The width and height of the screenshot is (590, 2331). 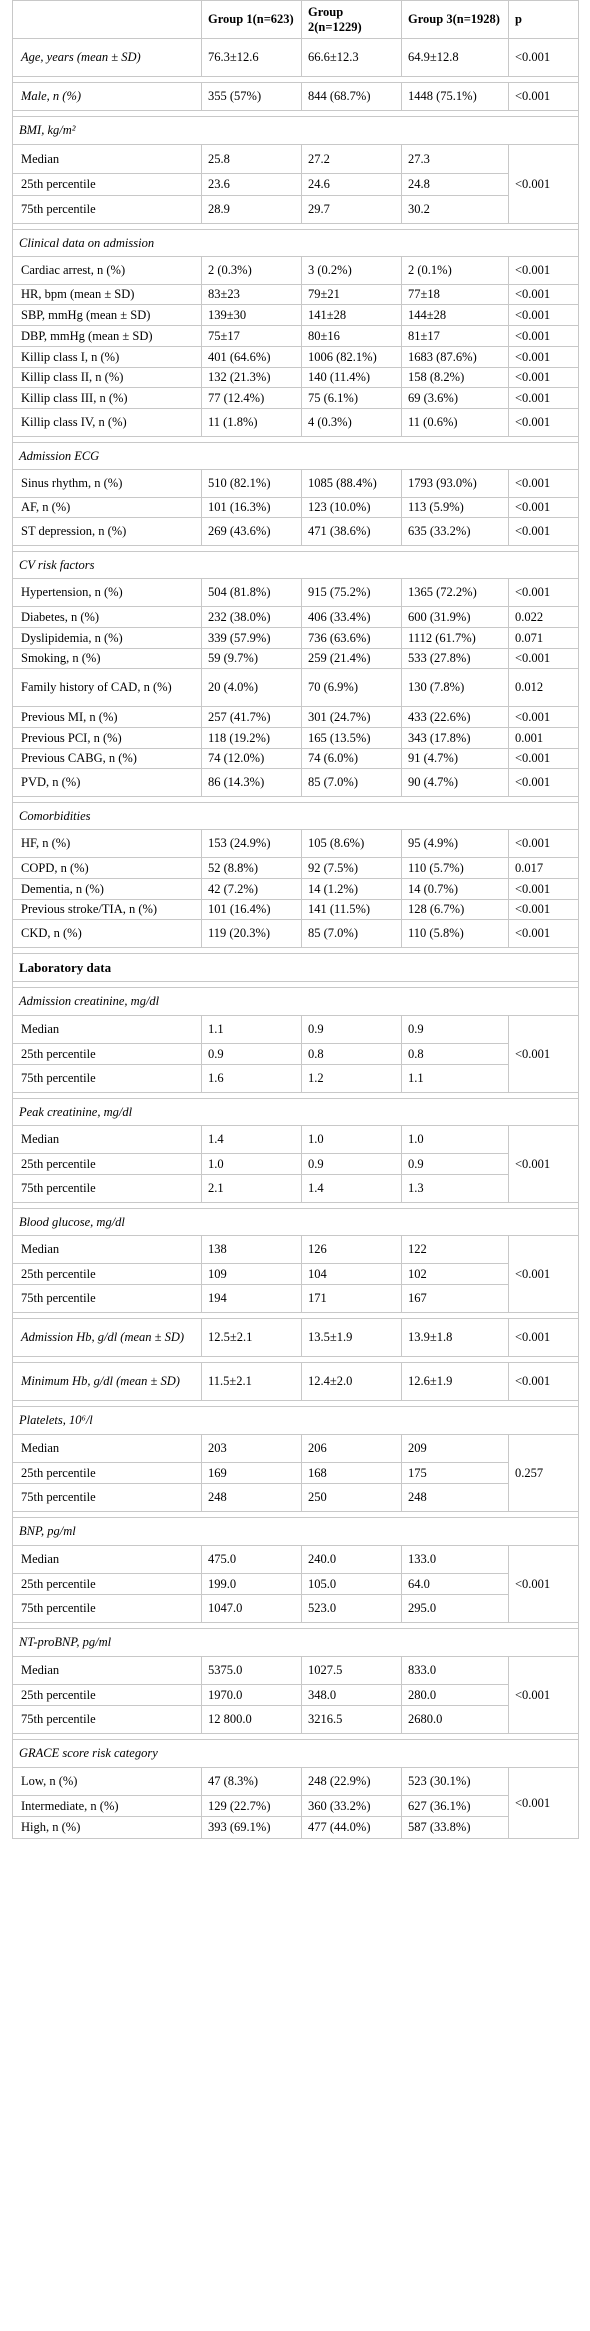 What do you see at coordinates (251, 1806) in the screenshot?
I see `group-1-value: 129 (22.7%)` at bounding box center [251, 1806].